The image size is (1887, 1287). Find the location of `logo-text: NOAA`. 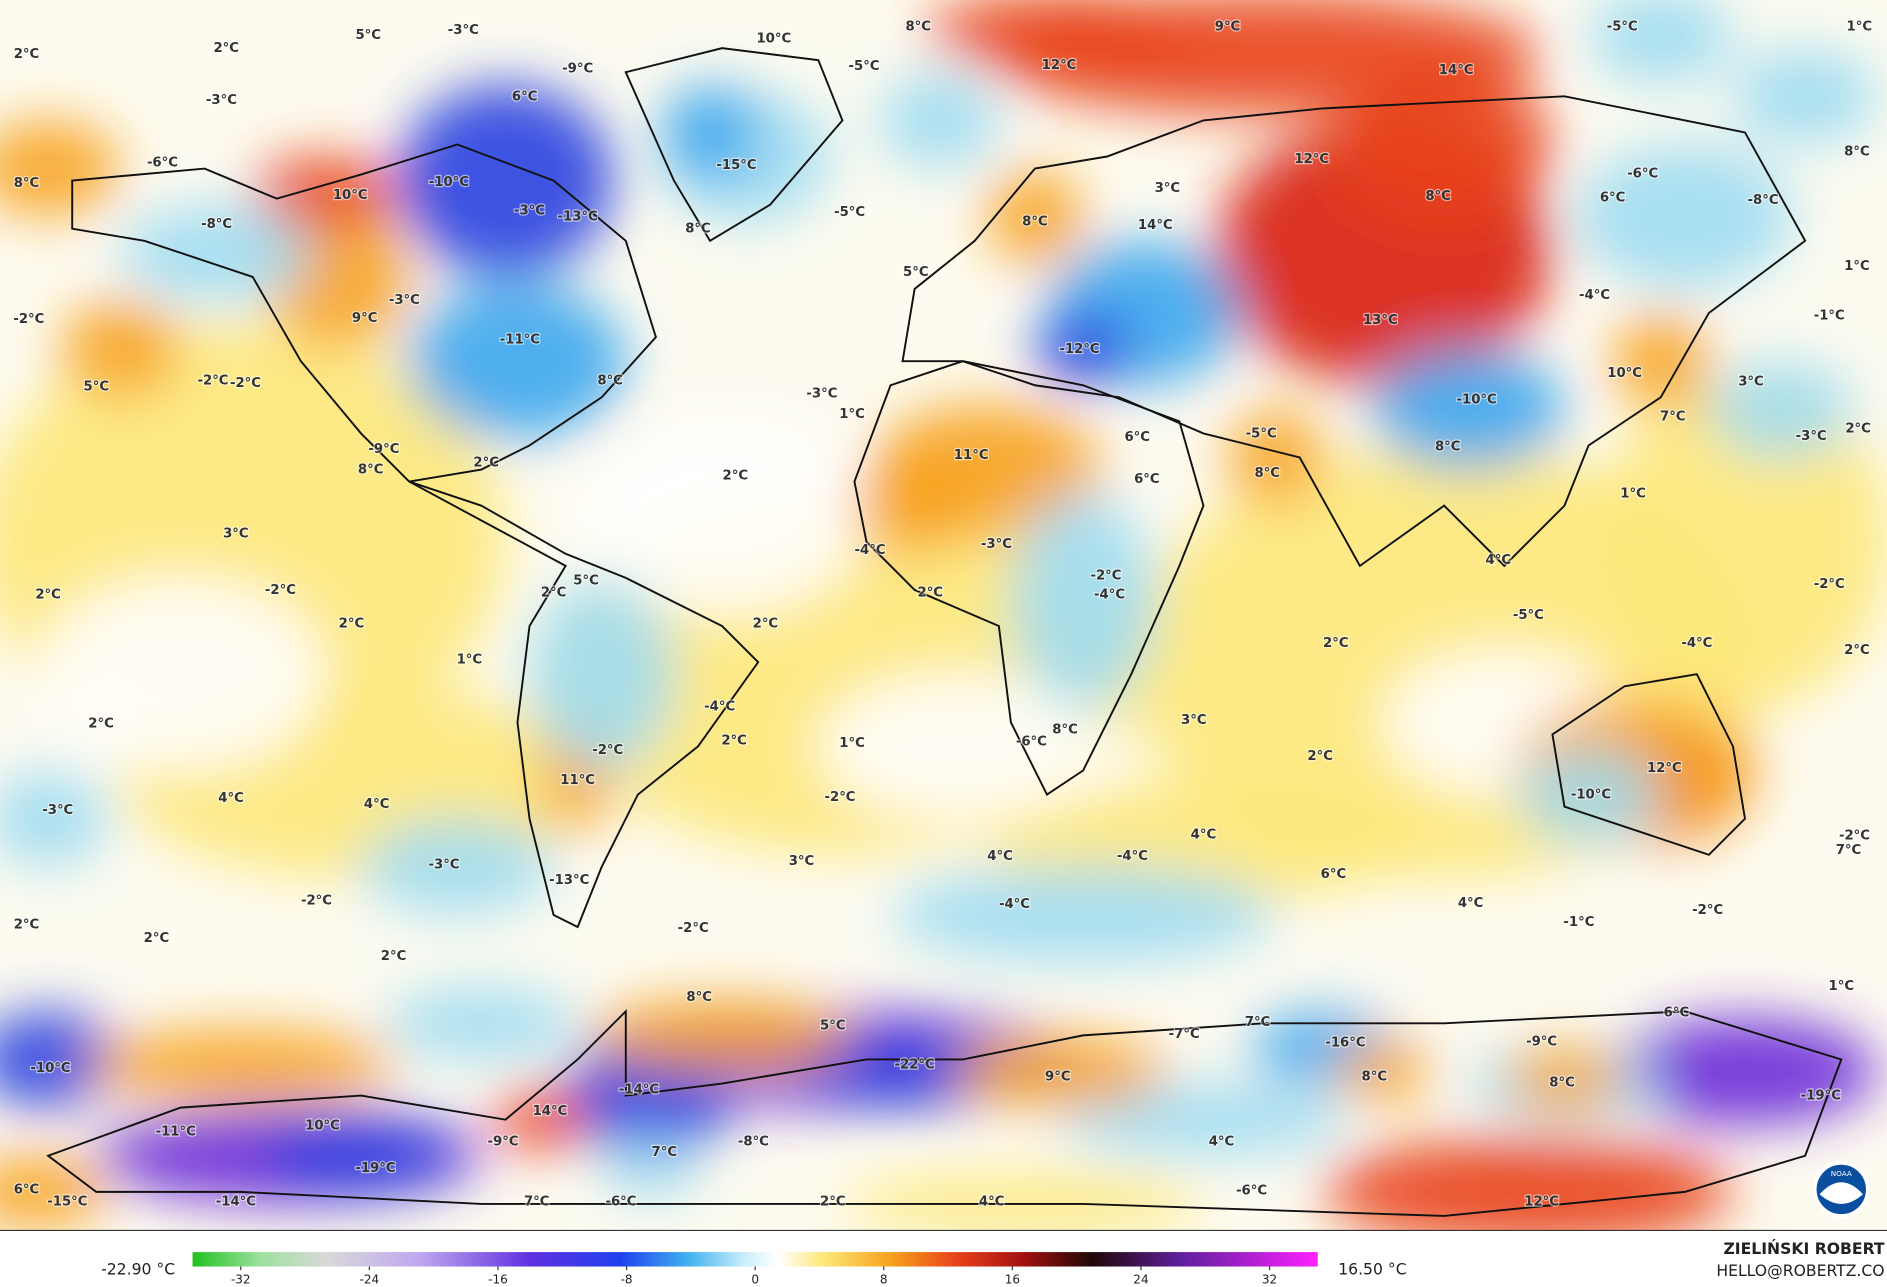

logo-text: NOAA is located at coordinates (1841, 1173).